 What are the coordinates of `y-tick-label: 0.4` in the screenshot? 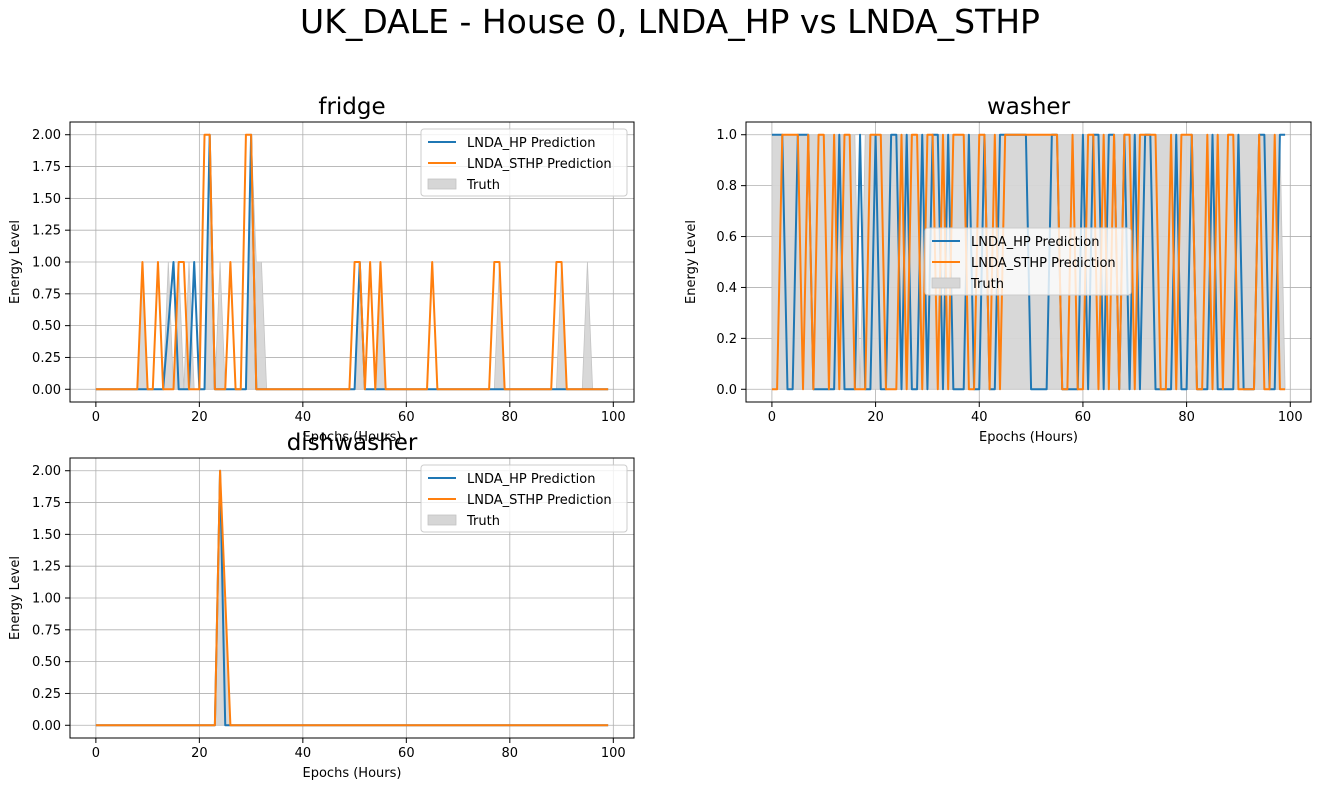 It's located at (726, 288).